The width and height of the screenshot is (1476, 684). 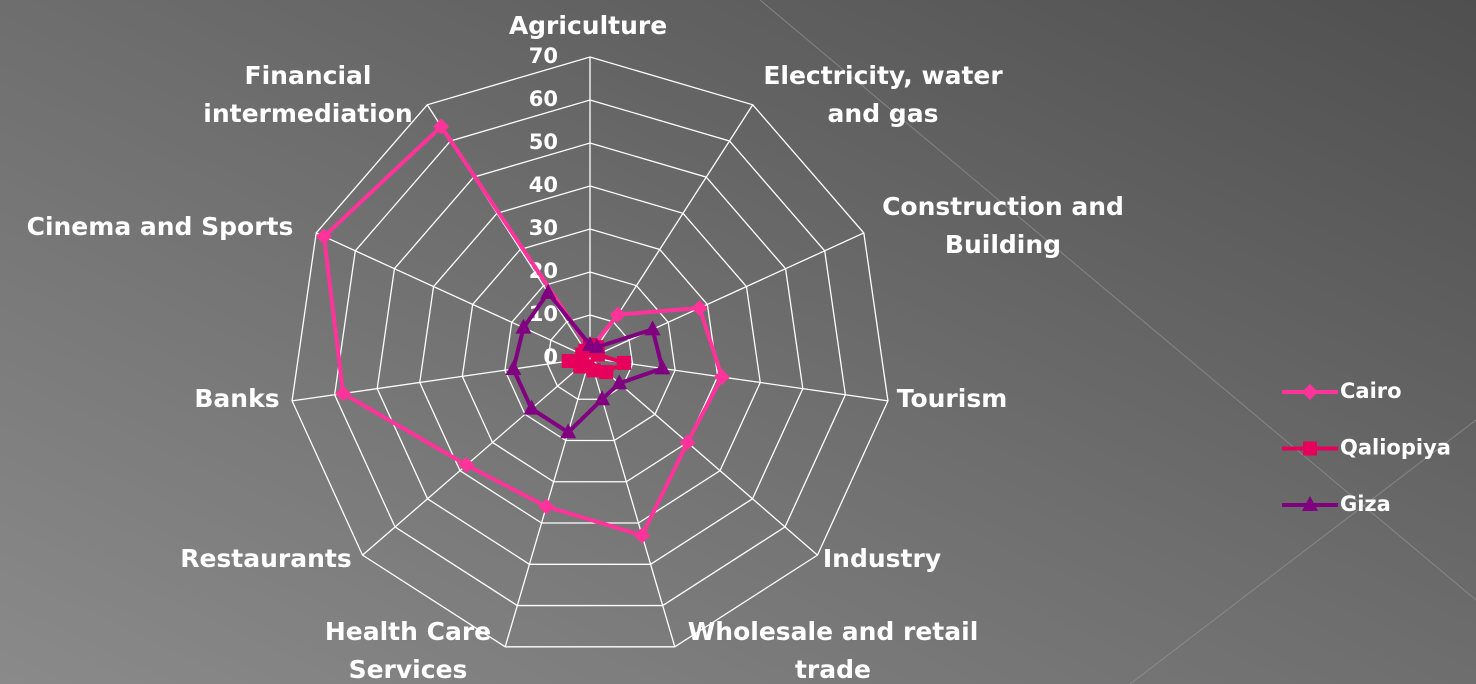 I want to click on label-line: Construction and, so click(x=1003, y=206).